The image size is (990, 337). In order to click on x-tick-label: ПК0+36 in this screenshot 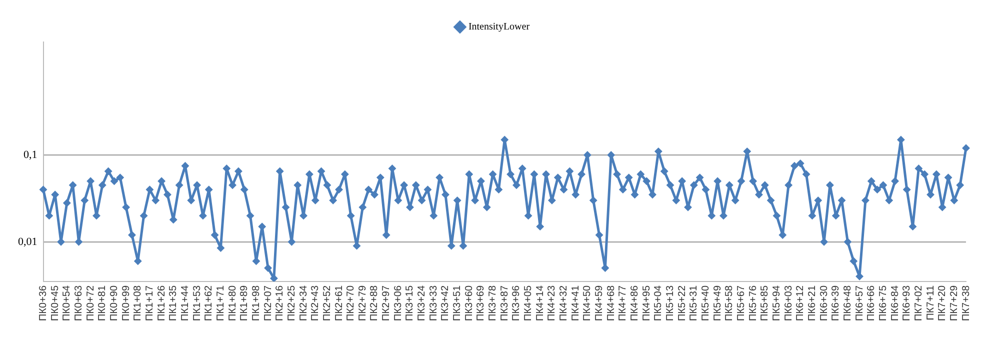, I will do `click(43, 303)`.